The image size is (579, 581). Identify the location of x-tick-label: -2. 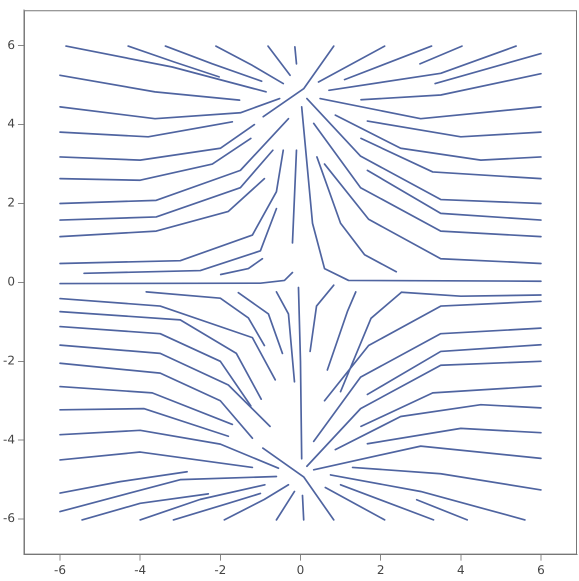
(220, 569).